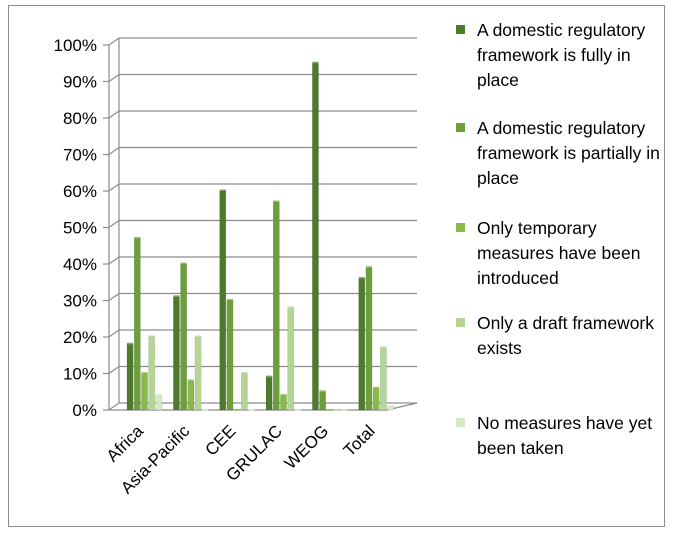 The image size is (675, 539). I want to click on y-tick-label: 20%, so click(80, 337).